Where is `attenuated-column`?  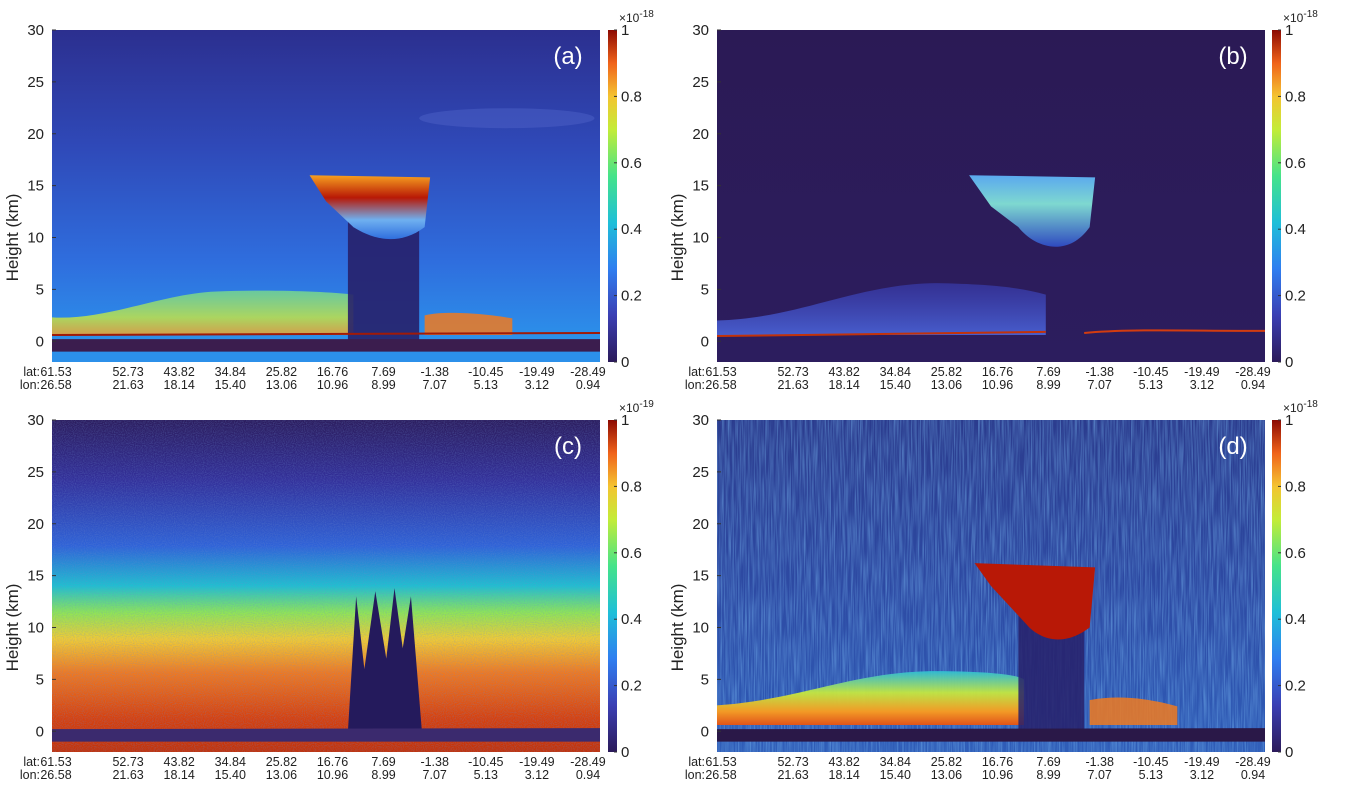 attenuated-column is located at coordinates (384, 660).